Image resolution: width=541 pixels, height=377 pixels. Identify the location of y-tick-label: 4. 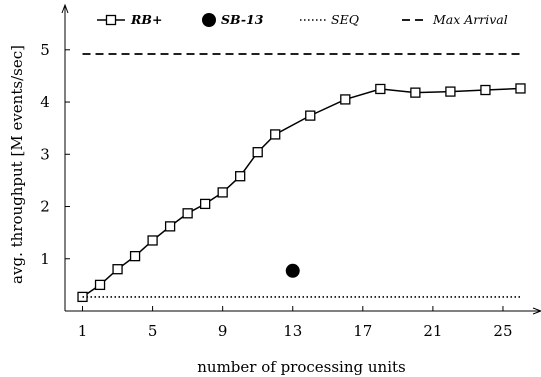
(45, 102).